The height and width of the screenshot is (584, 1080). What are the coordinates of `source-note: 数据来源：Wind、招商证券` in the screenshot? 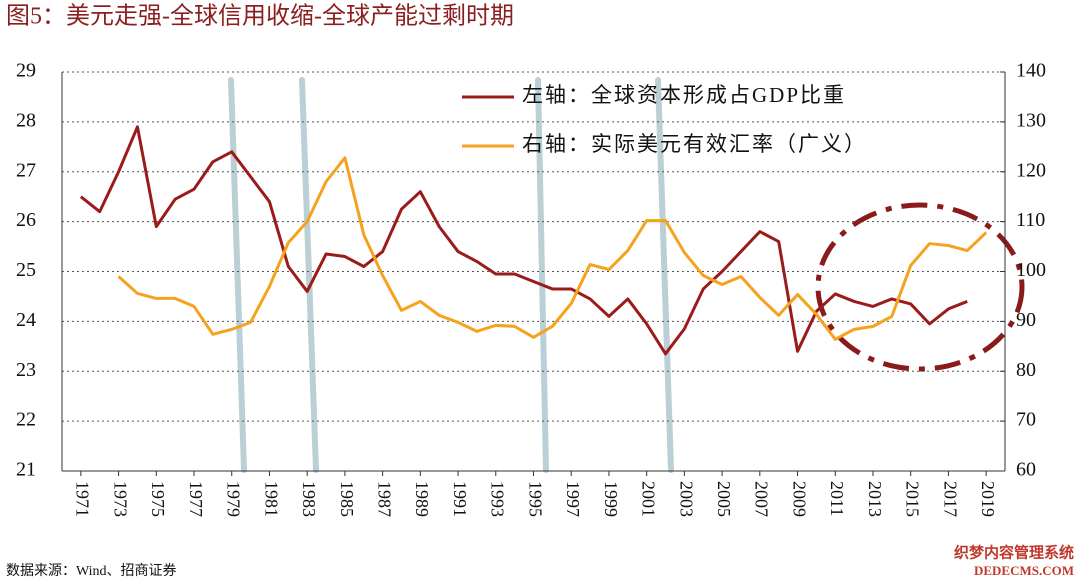 It's located at (91, 571).